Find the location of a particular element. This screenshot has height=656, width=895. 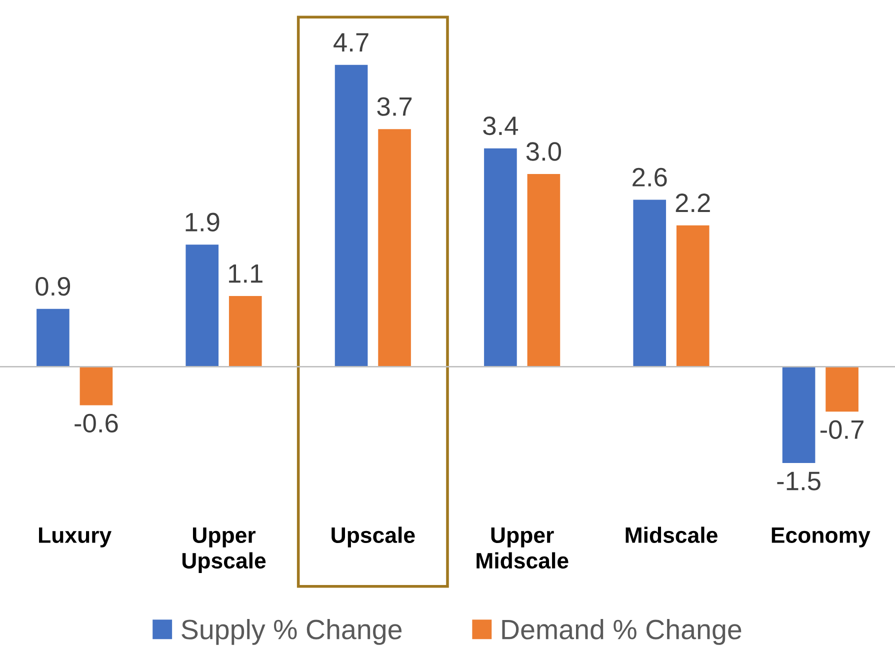

legend-label: Demand % Change is located at coordinates (622, 631).